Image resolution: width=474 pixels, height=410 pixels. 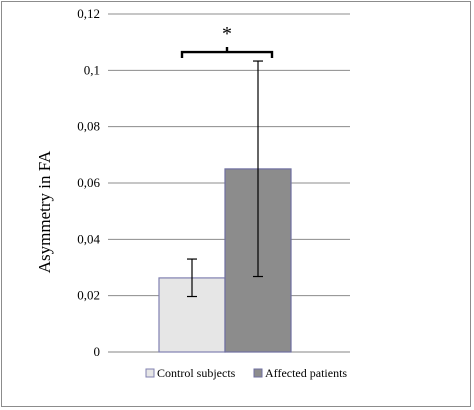 What do you see at coordinates (196, 373) in the screenshot?
I see `legend-label-0: Control subjects` at bounding box center [196, 373].